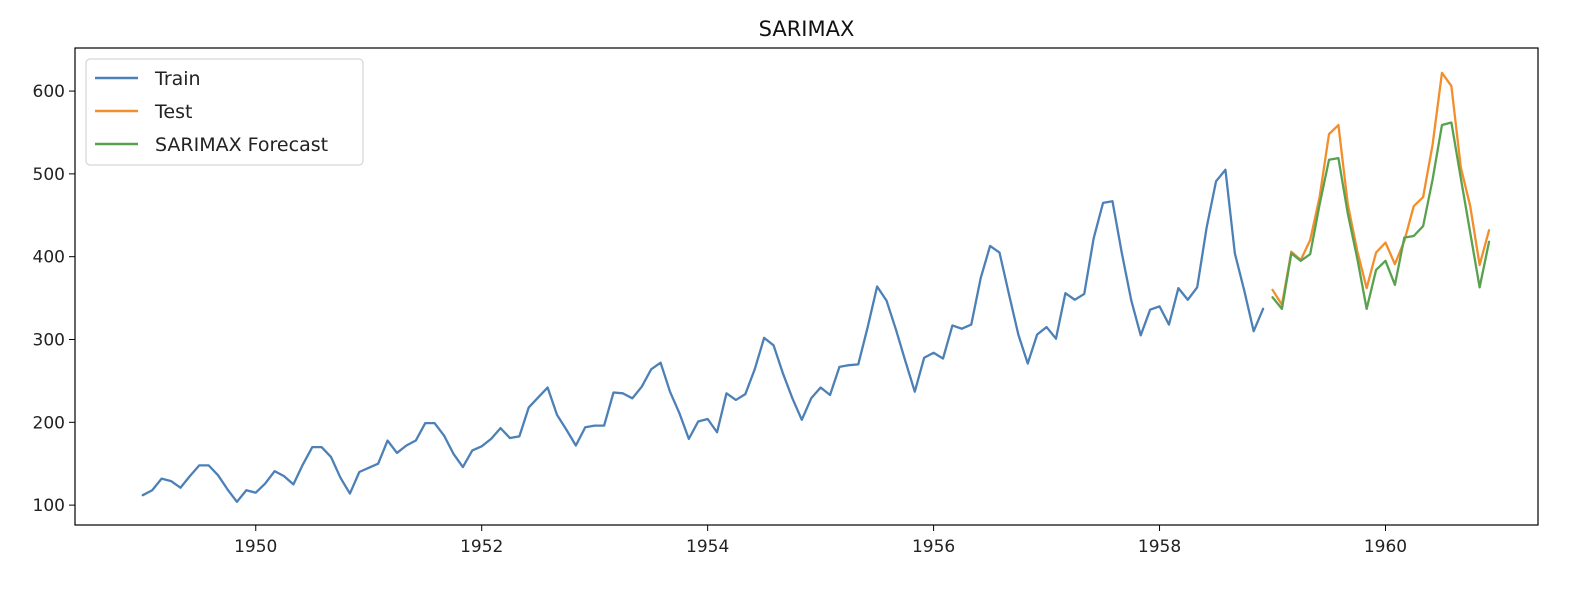 The width and height of the screenshot is (1578, 608). I want to click on y-tick-label: 300, so click(49, 341).